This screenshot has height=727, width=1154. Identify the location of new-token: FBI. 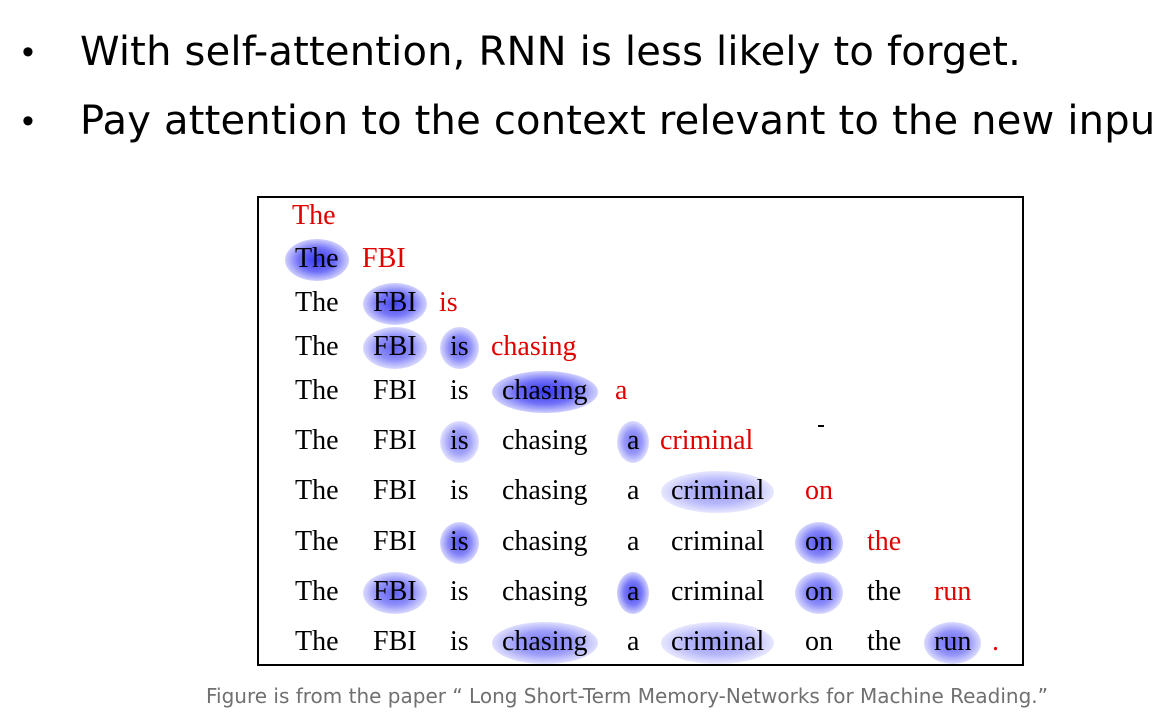
(384, 258).